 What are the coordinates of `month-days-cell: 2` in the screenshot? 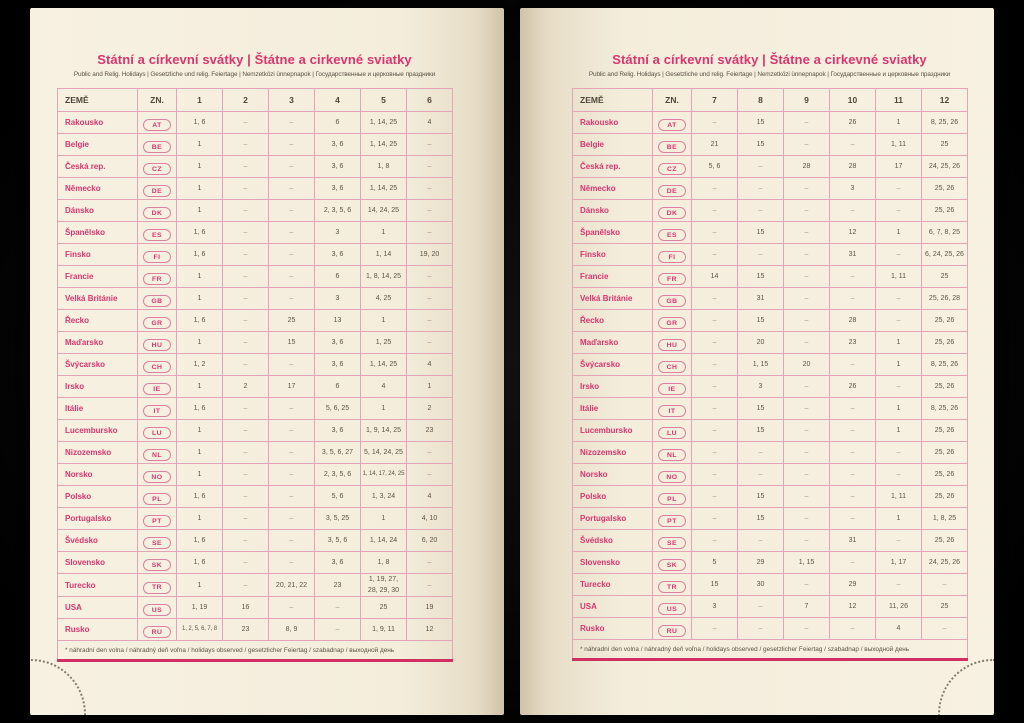 It's located at (245, 386).